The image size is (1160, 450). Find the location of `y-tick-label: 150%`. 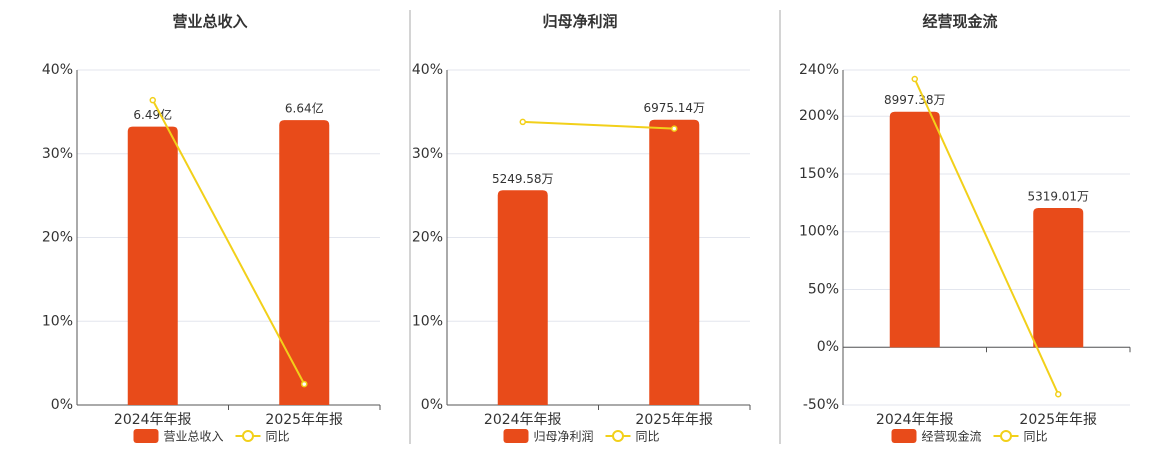

y-tick-label: 150% is located at coordinates (819, 174).